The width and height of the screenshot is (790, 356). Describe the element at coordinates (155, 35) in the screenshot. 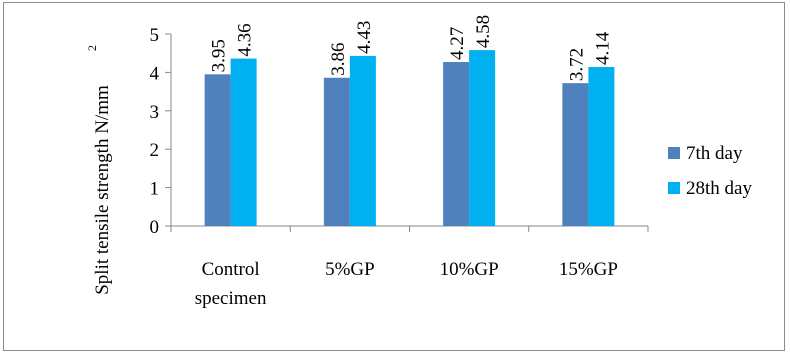

I see `y-tick-label: 5` at that location.